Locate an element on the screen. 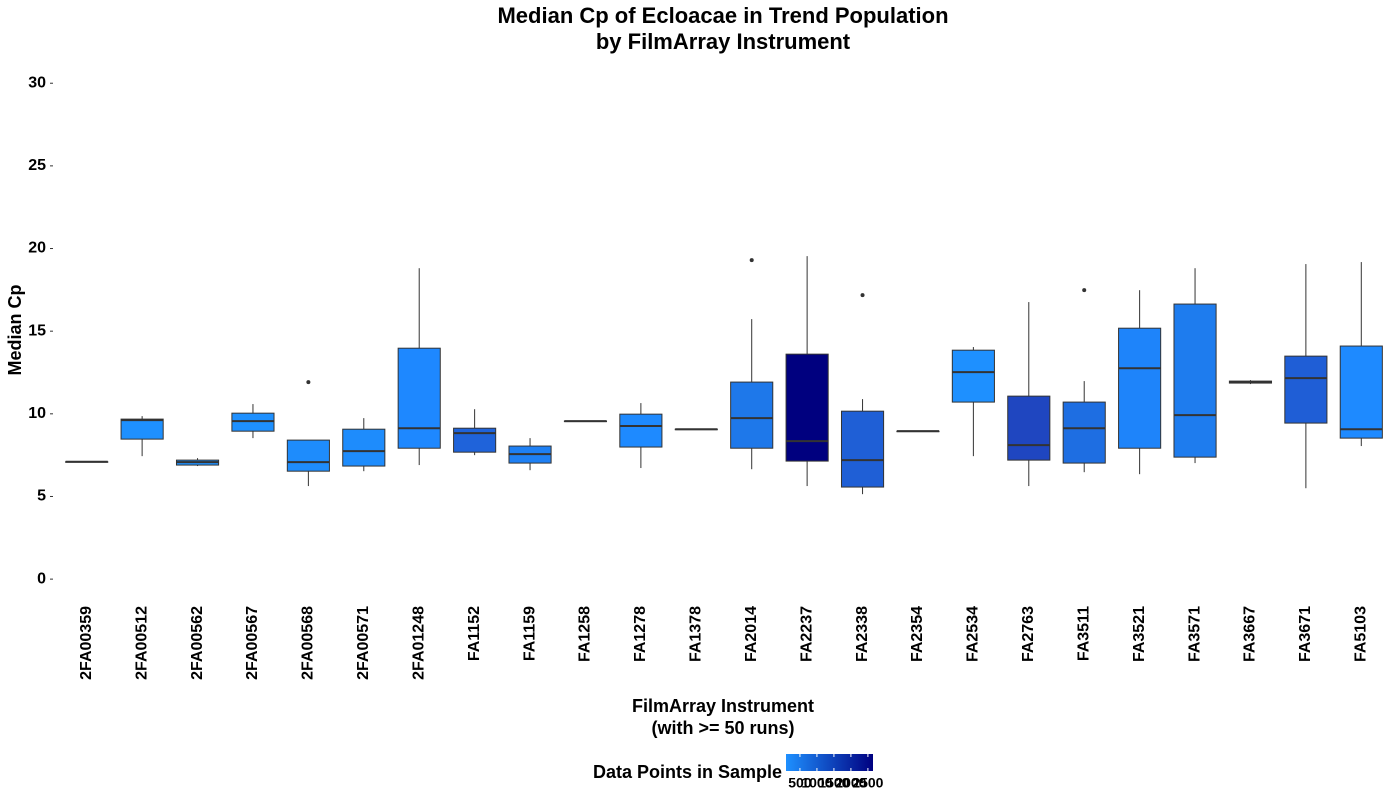 The height and width of the screenshot is (800, 1400). y-tick-label: 25 is located at coordinates (37, 165).